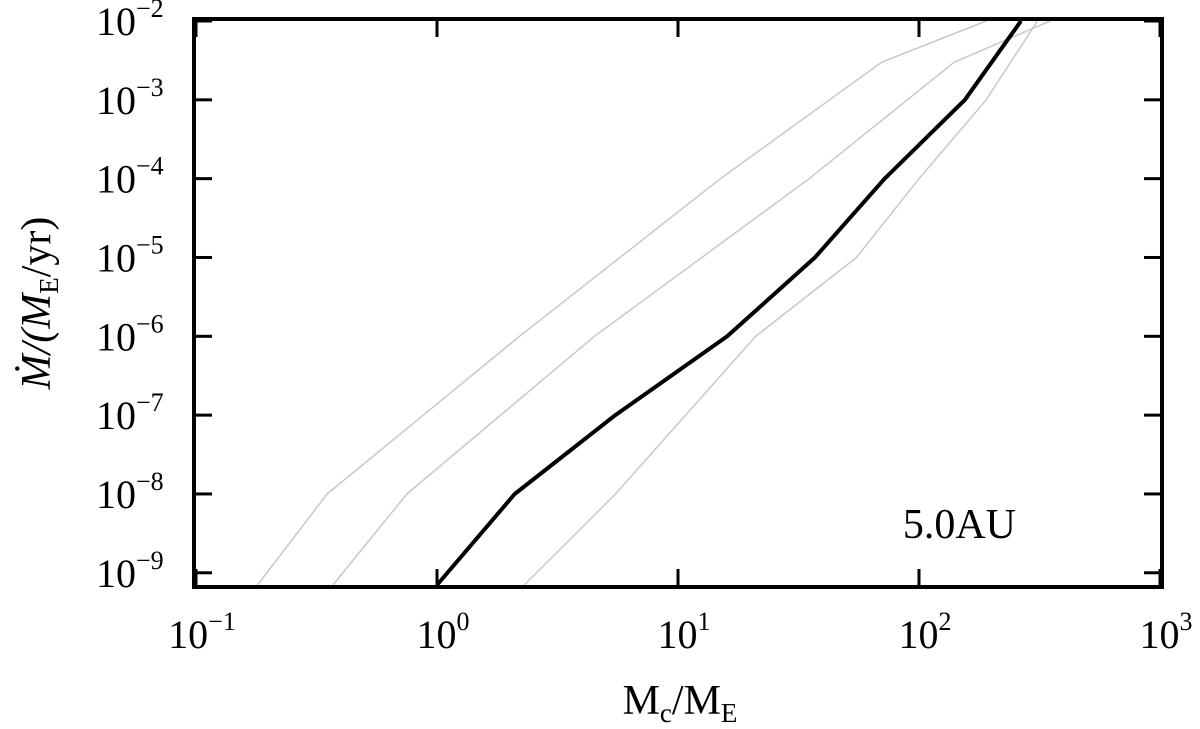 The width and height of the screenshot is (1200, 729). Describe the element at coordinates (130, 571) in the screenshot. I see `y-tick-label-1: 10⁻⁹` at that location.